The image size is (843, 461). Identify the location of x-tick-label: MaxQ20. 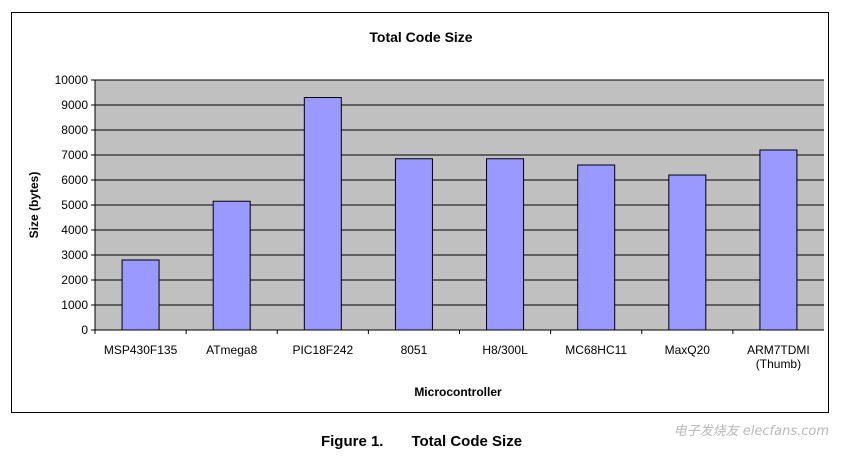
(688, 350).